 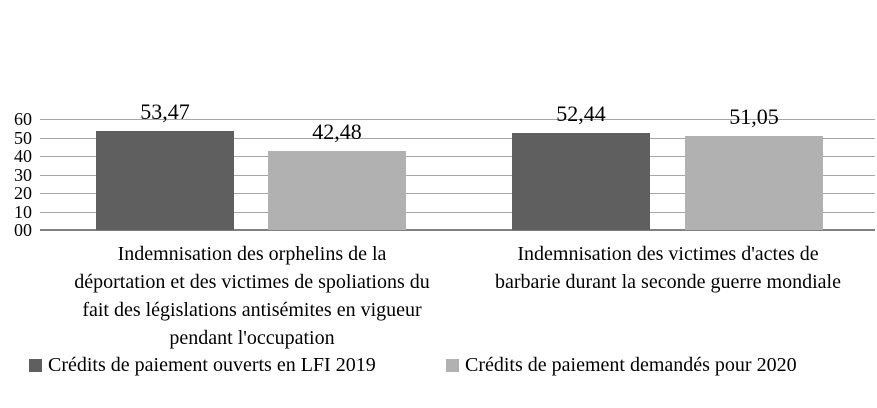 What do you see at coordinates (631, 365) in the screenshot?
I see `legend-label: Crédits de paiement demandés pour 2020` at bounding box center [631, 365].